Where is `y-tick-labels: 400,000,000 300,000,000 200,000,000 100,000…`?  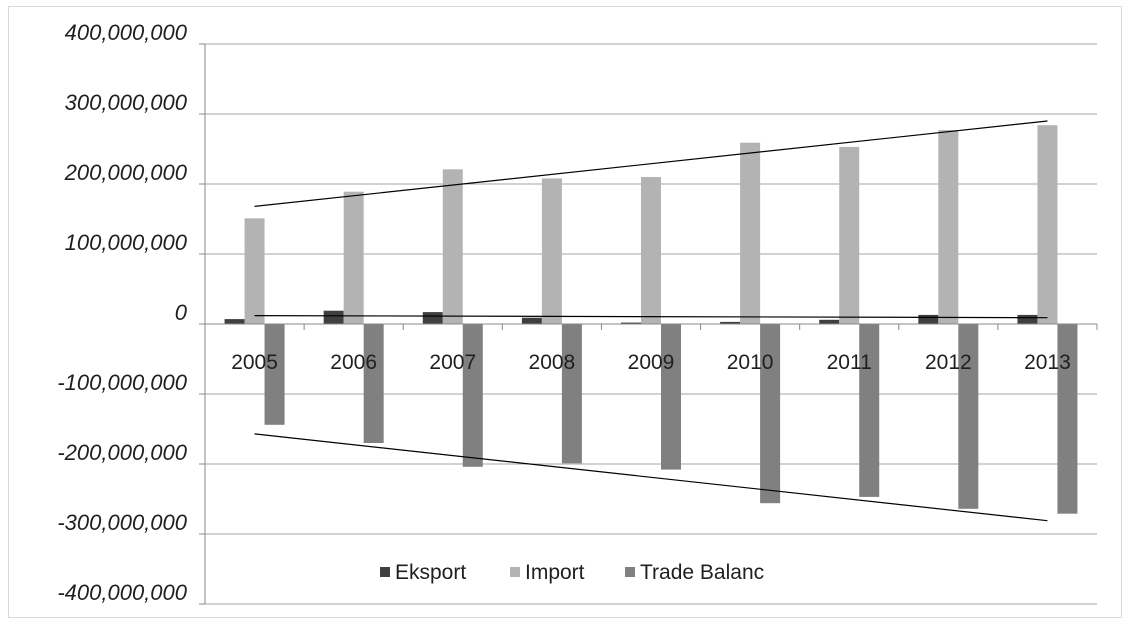
y-tick-labels: 400,000,000 300,000,000 200,000,000 100,000… is located at coordinates (122, 312).